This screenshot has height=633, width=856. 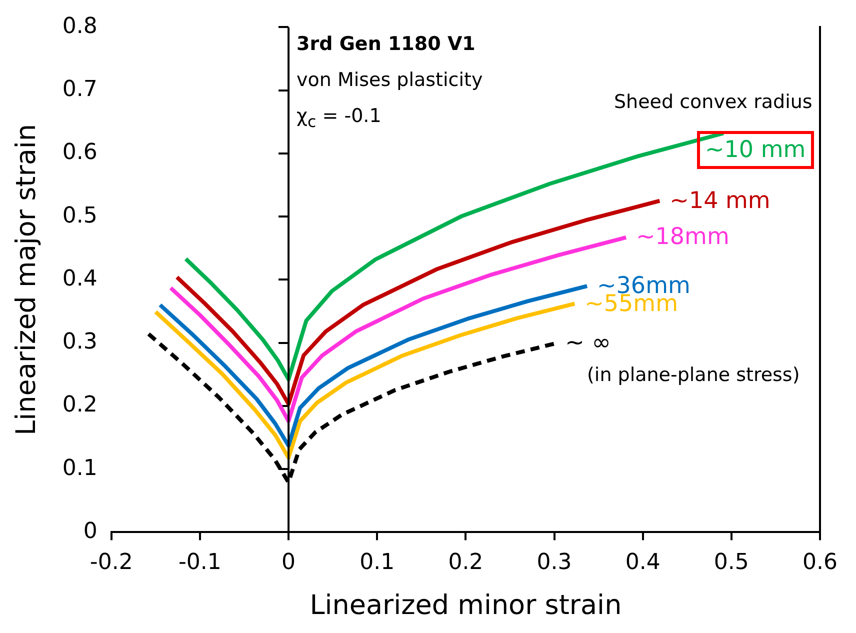 I want to click on annotation: von Mises plasticity, so click(x=389, y=80).